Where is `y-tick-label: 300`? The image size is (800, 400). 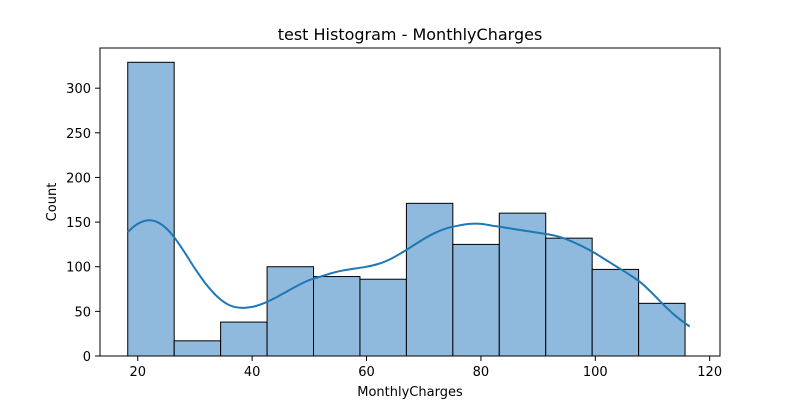 y-tick-label: 300 is located at coordinates (78, 89).